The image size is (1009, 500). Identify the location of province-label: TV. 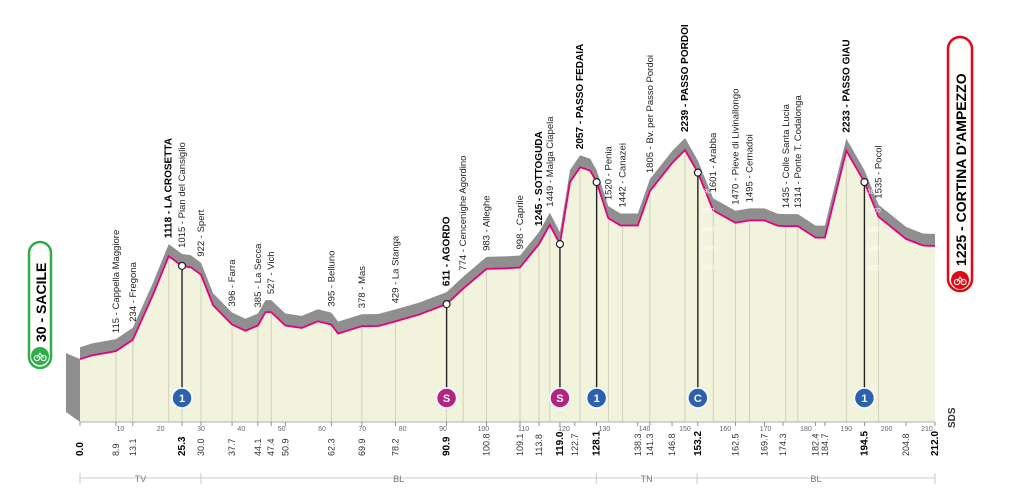
(141, 479).